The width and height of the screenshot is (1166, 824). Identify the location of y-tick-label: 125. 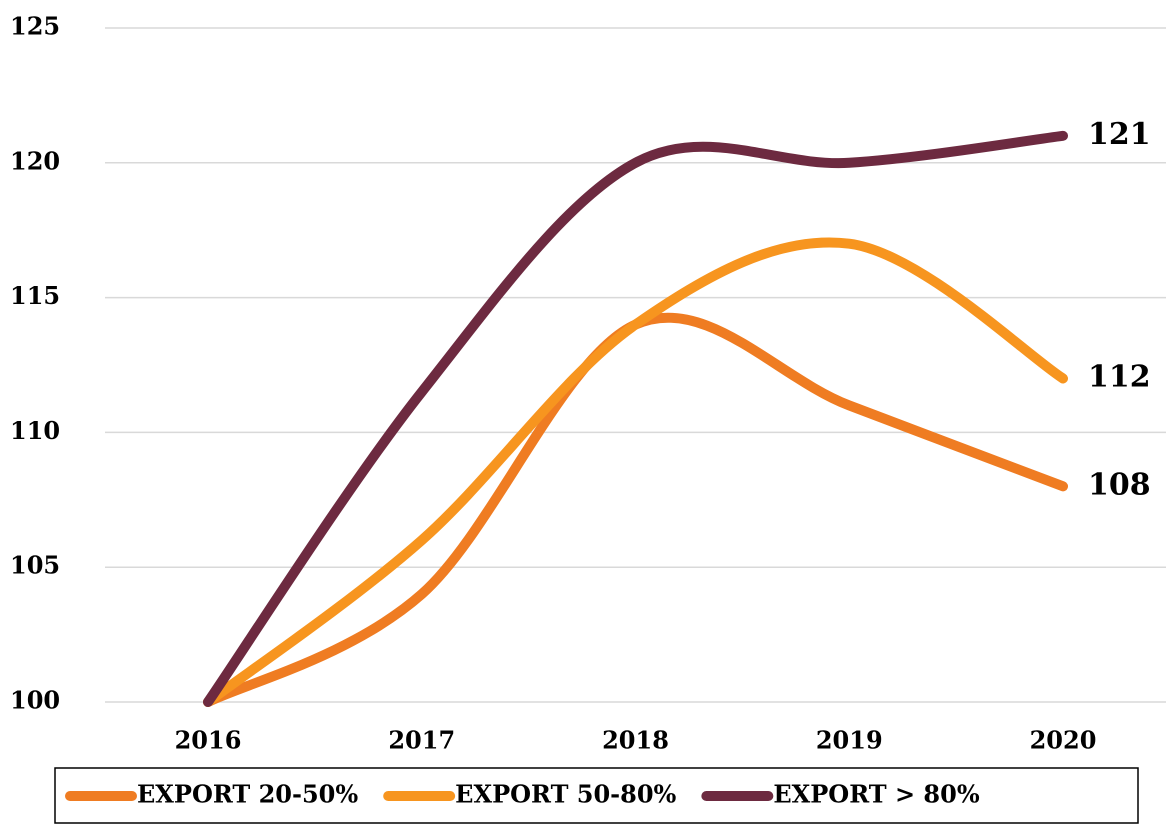
(35, 26).